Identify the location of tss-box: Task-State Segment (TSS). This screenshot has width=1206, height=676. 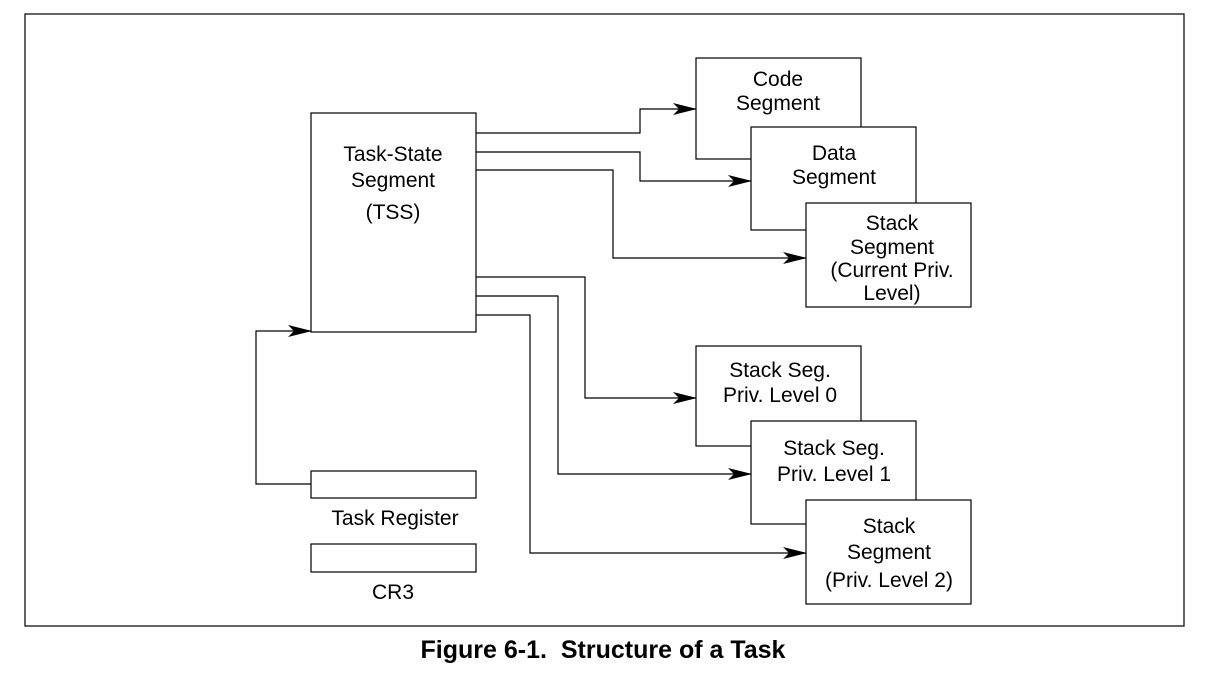
(393, 222).